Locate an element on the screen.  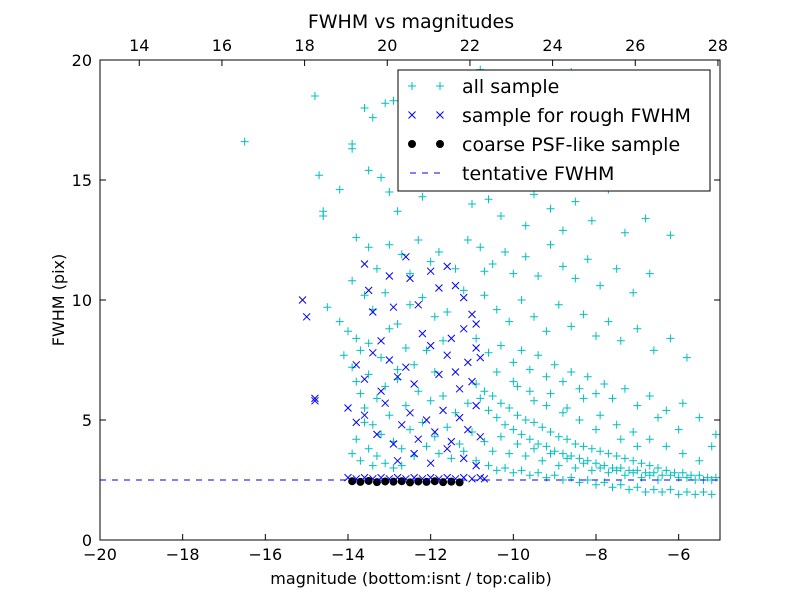
y-tick-label: 20 is located at coordinates (82, 60).